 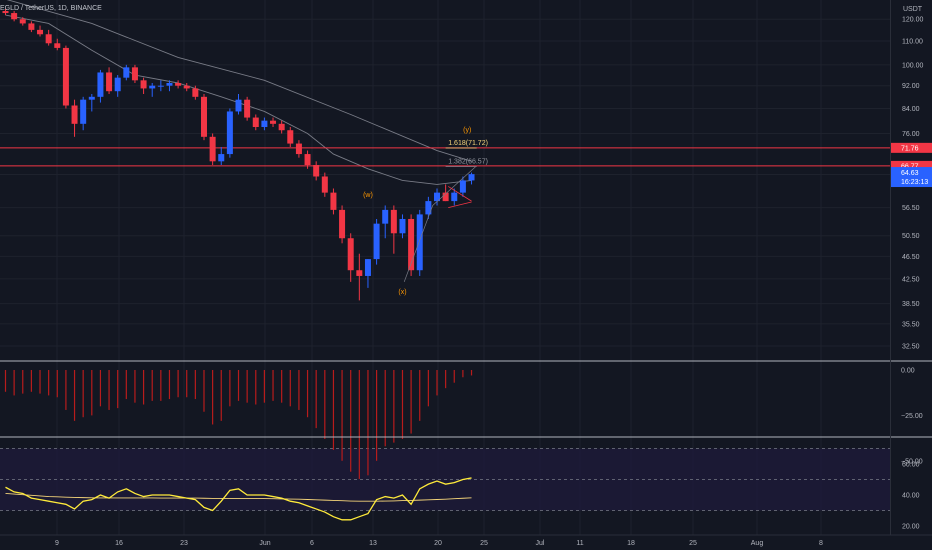 I want to click on time-tick-label: 9, so click(x=57, y=543).